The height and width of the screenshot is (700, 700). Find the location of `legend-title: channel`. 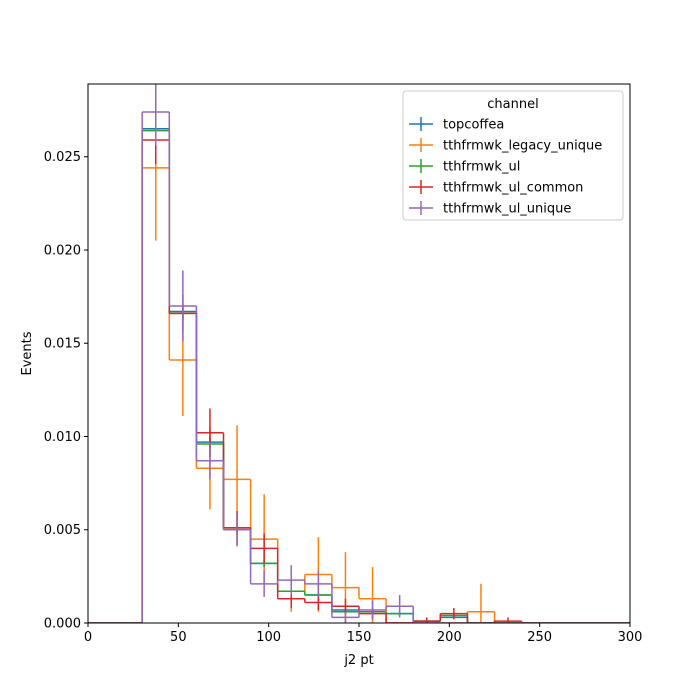

legend-title: channel is located at coordinates (512, 104).